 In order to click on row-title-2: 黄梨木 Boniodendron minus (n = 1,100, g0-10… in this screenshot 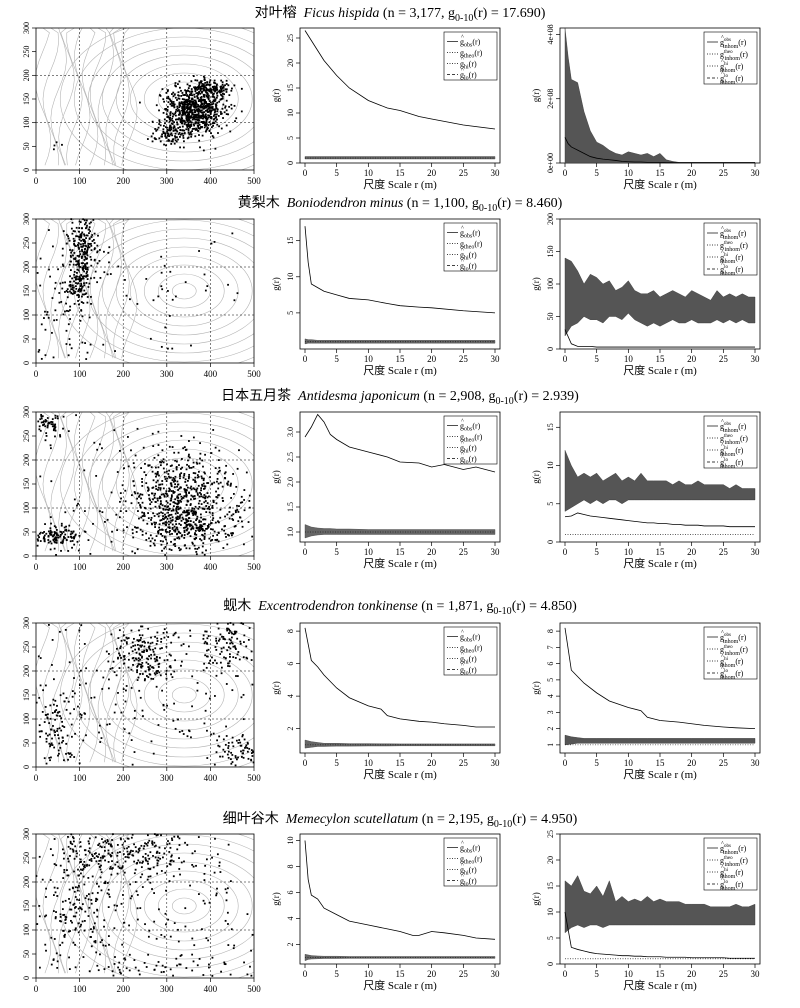, I will do `click(400, 205)`.